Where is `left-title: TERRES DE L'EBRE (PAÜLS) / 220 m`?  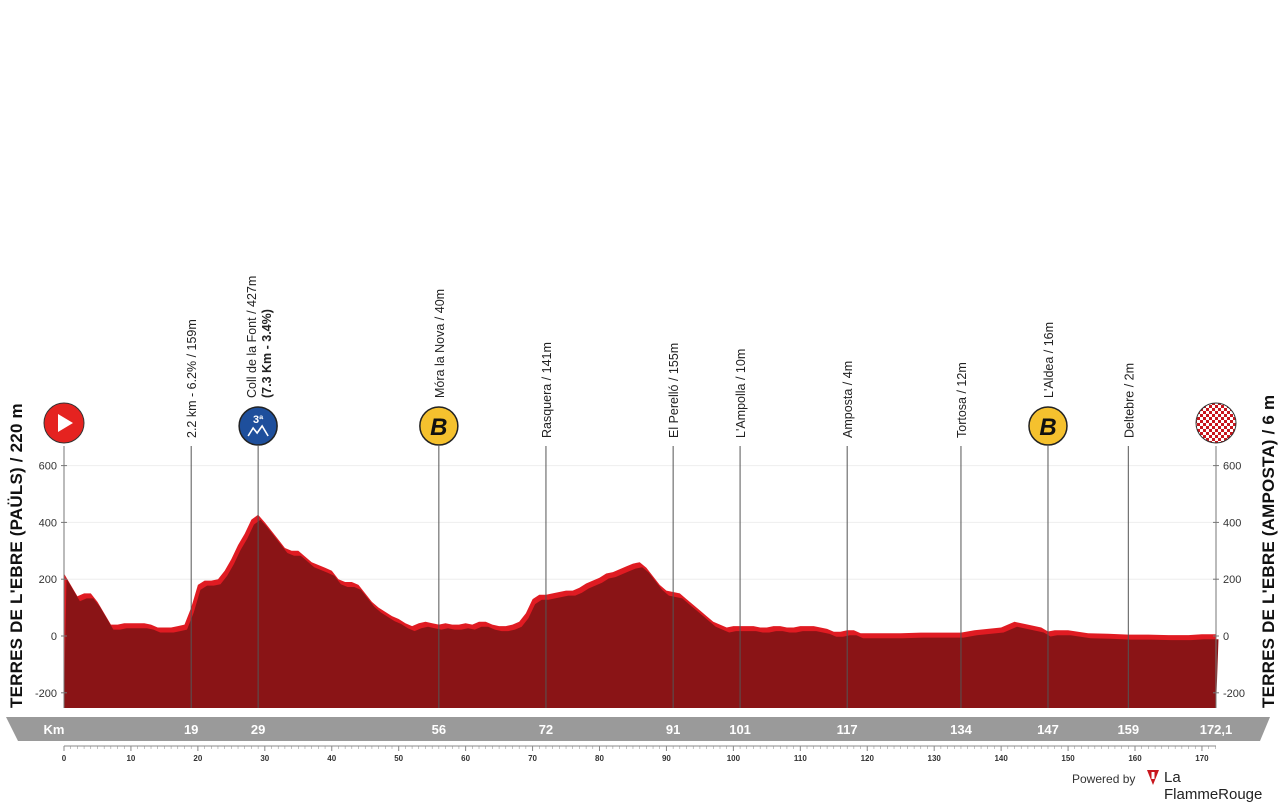
left-title: TERRES DE L'EBRE (PAÜLS) / 220 m is located at coordinates (16, 555).